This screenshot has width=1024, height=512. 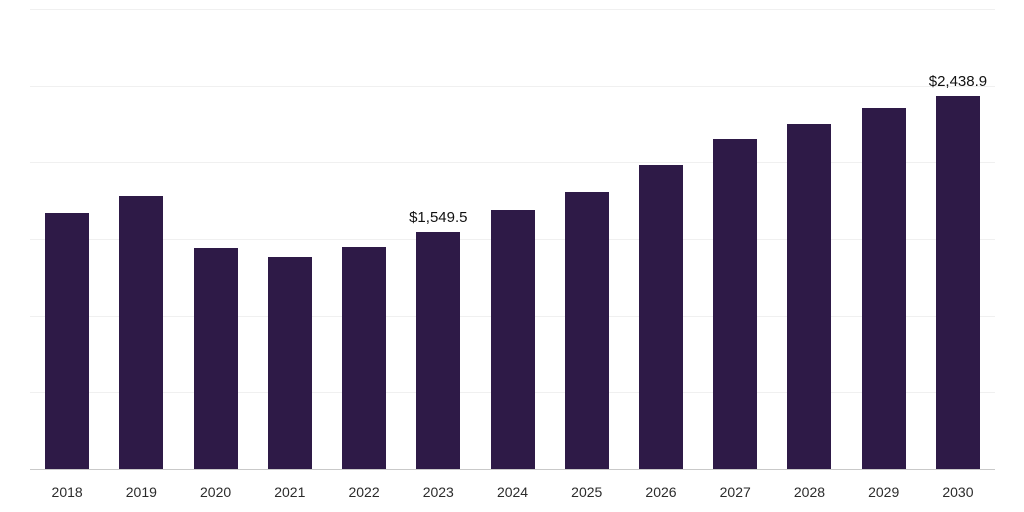 I want to click on bar-slot-2021, so click(x=290, y=240).